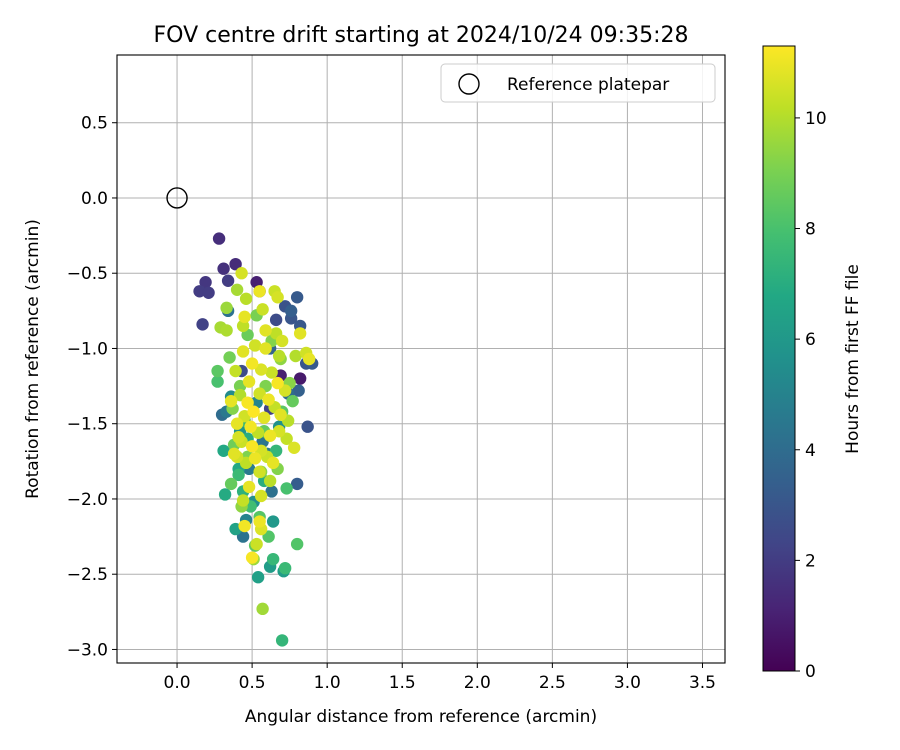 The image size is (900, 750). I want to click on y-tick-label: −2.0, so click(87, 500).